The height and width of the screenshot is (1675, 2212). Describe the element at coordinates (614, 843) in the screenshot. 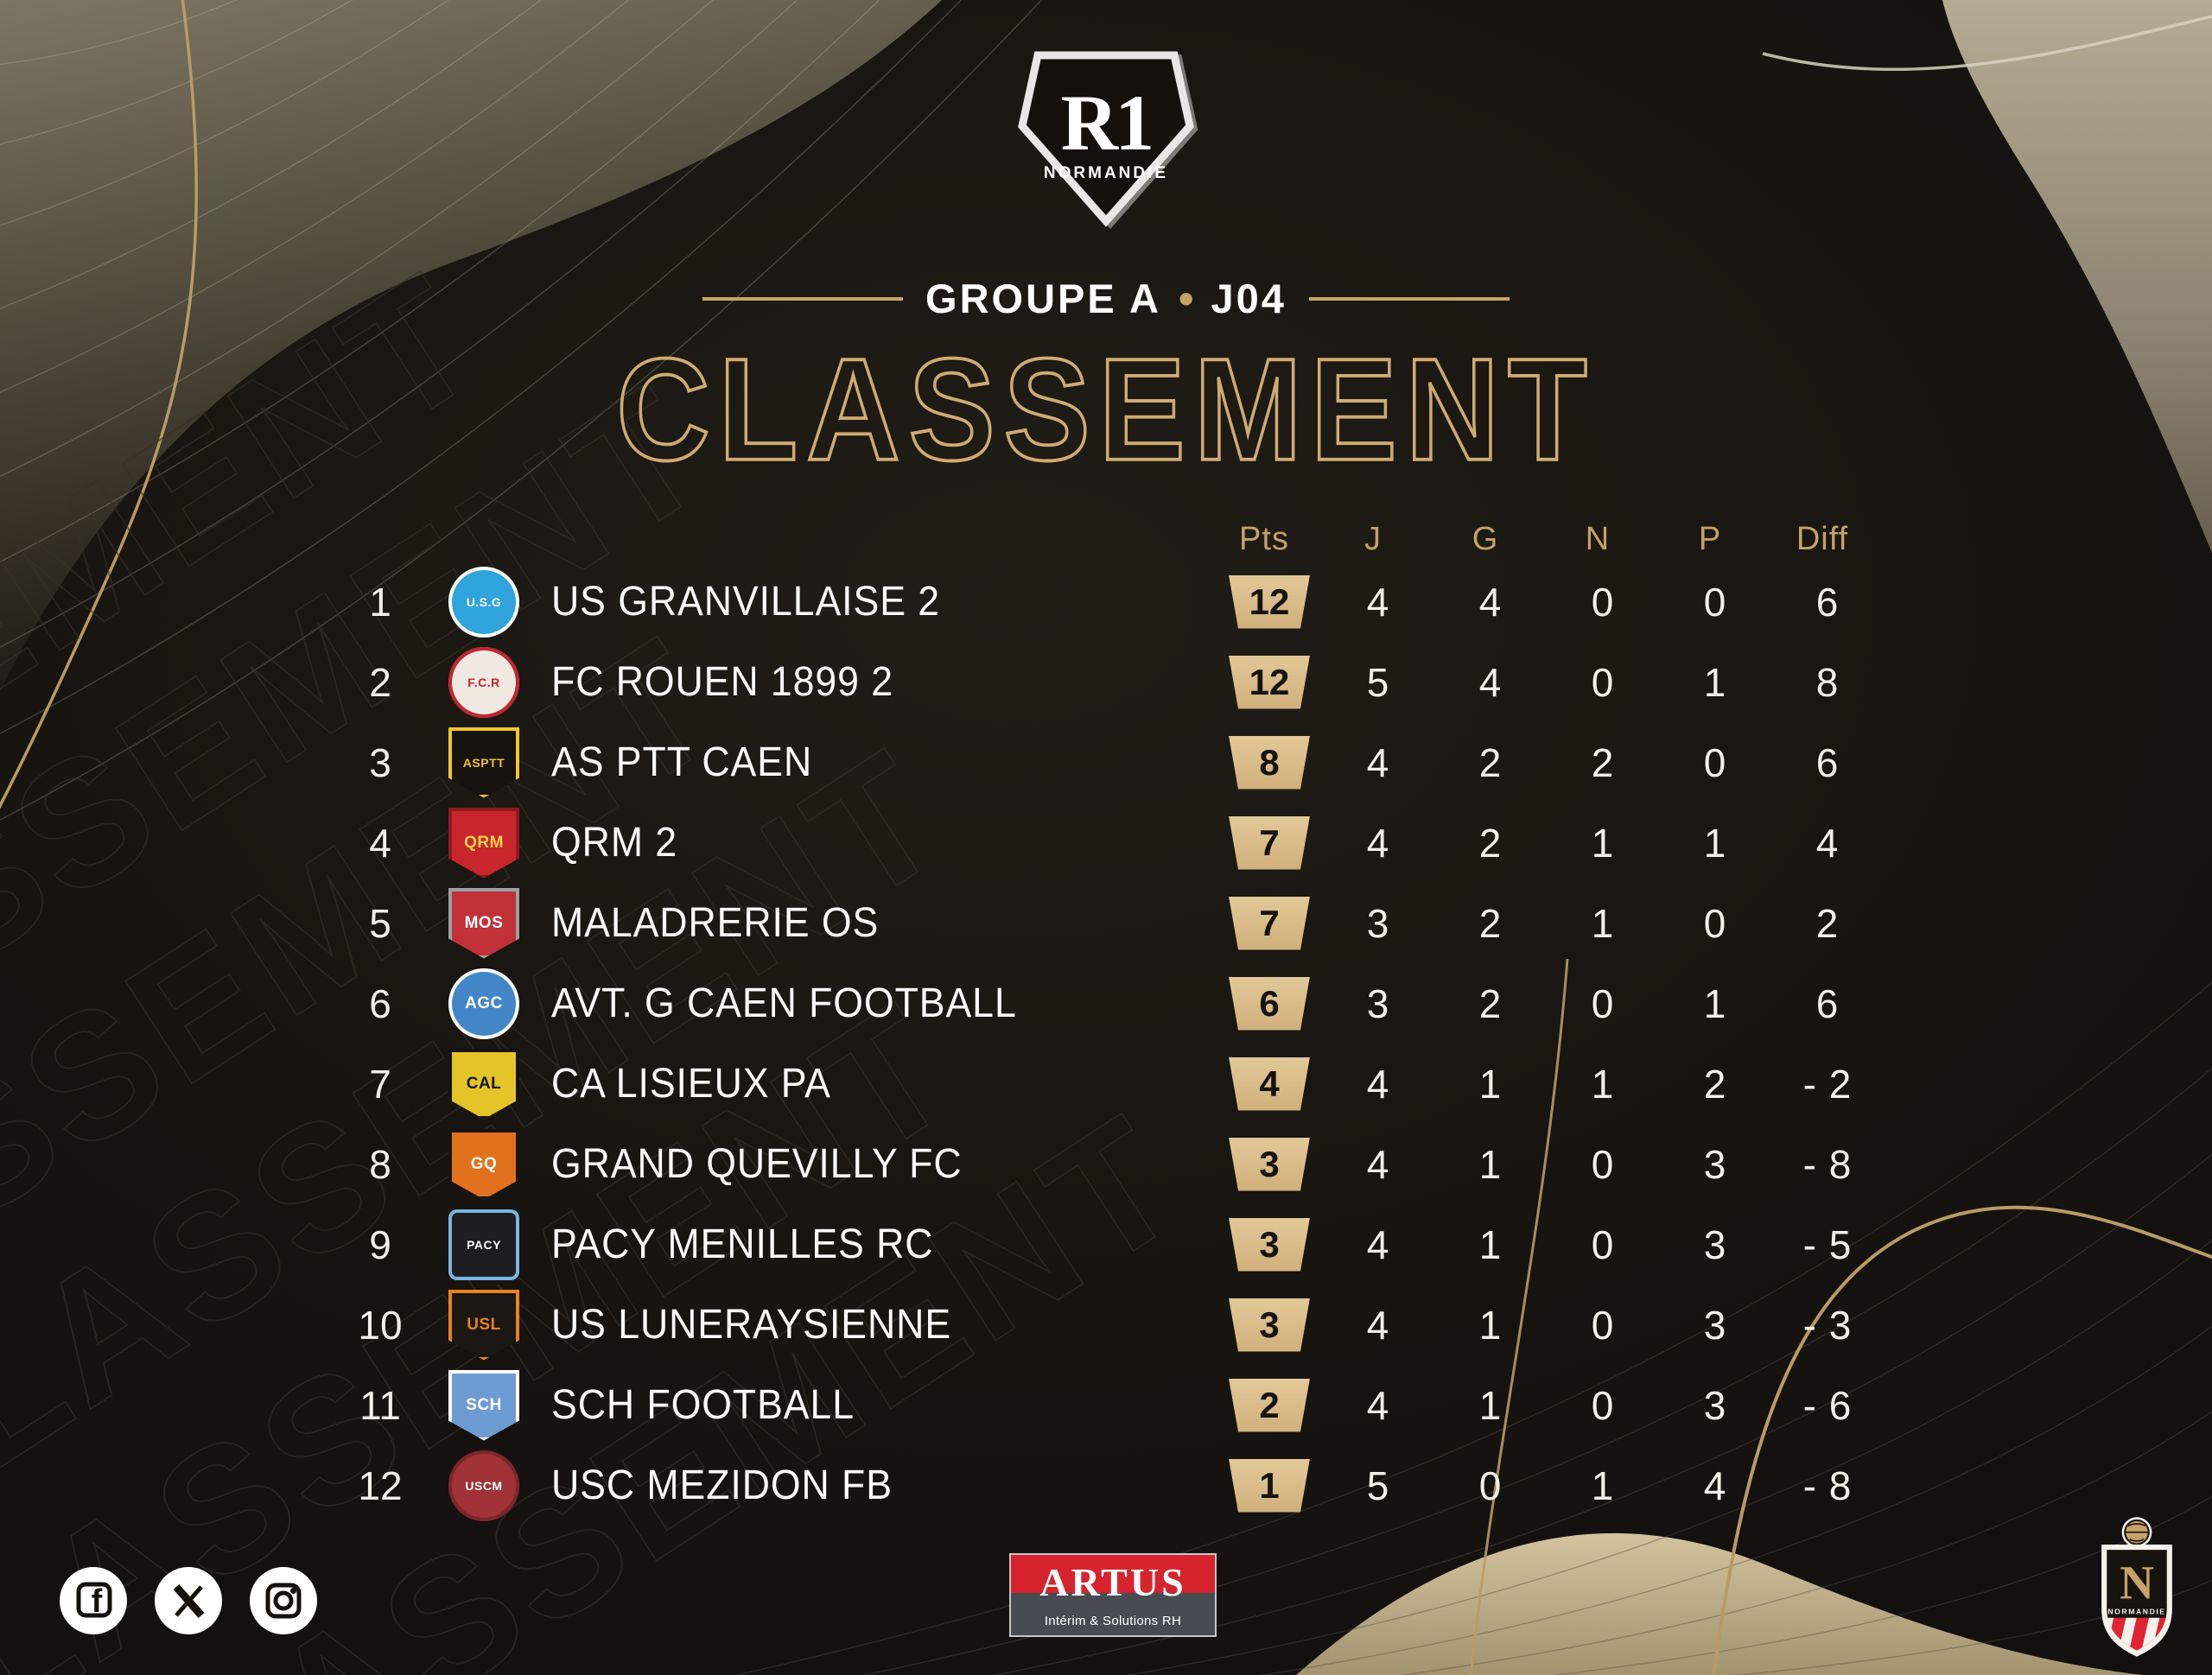

I see `team-name: QRM 2` at that location.